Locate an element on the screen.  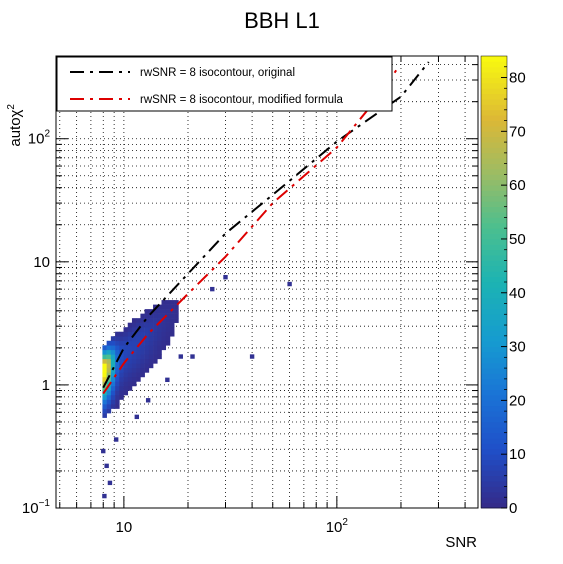
colorbar-tick-label: 80 is located at coordinates (517, 78).